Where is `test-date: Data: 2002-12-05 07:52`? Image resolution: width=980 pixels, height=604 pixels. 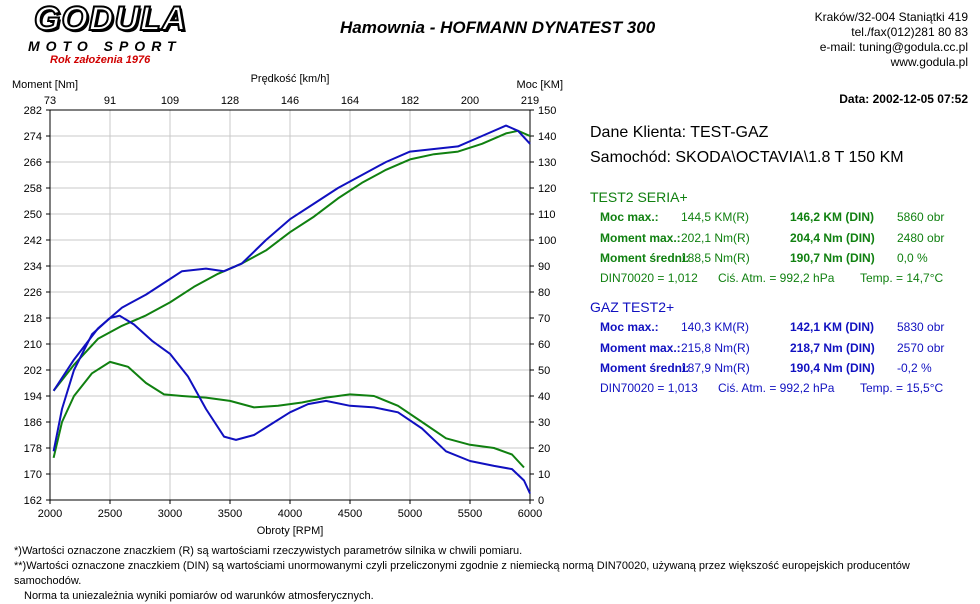
test-date: Data: 2002-12-05 07:52 is located at coordinates (903, 99).